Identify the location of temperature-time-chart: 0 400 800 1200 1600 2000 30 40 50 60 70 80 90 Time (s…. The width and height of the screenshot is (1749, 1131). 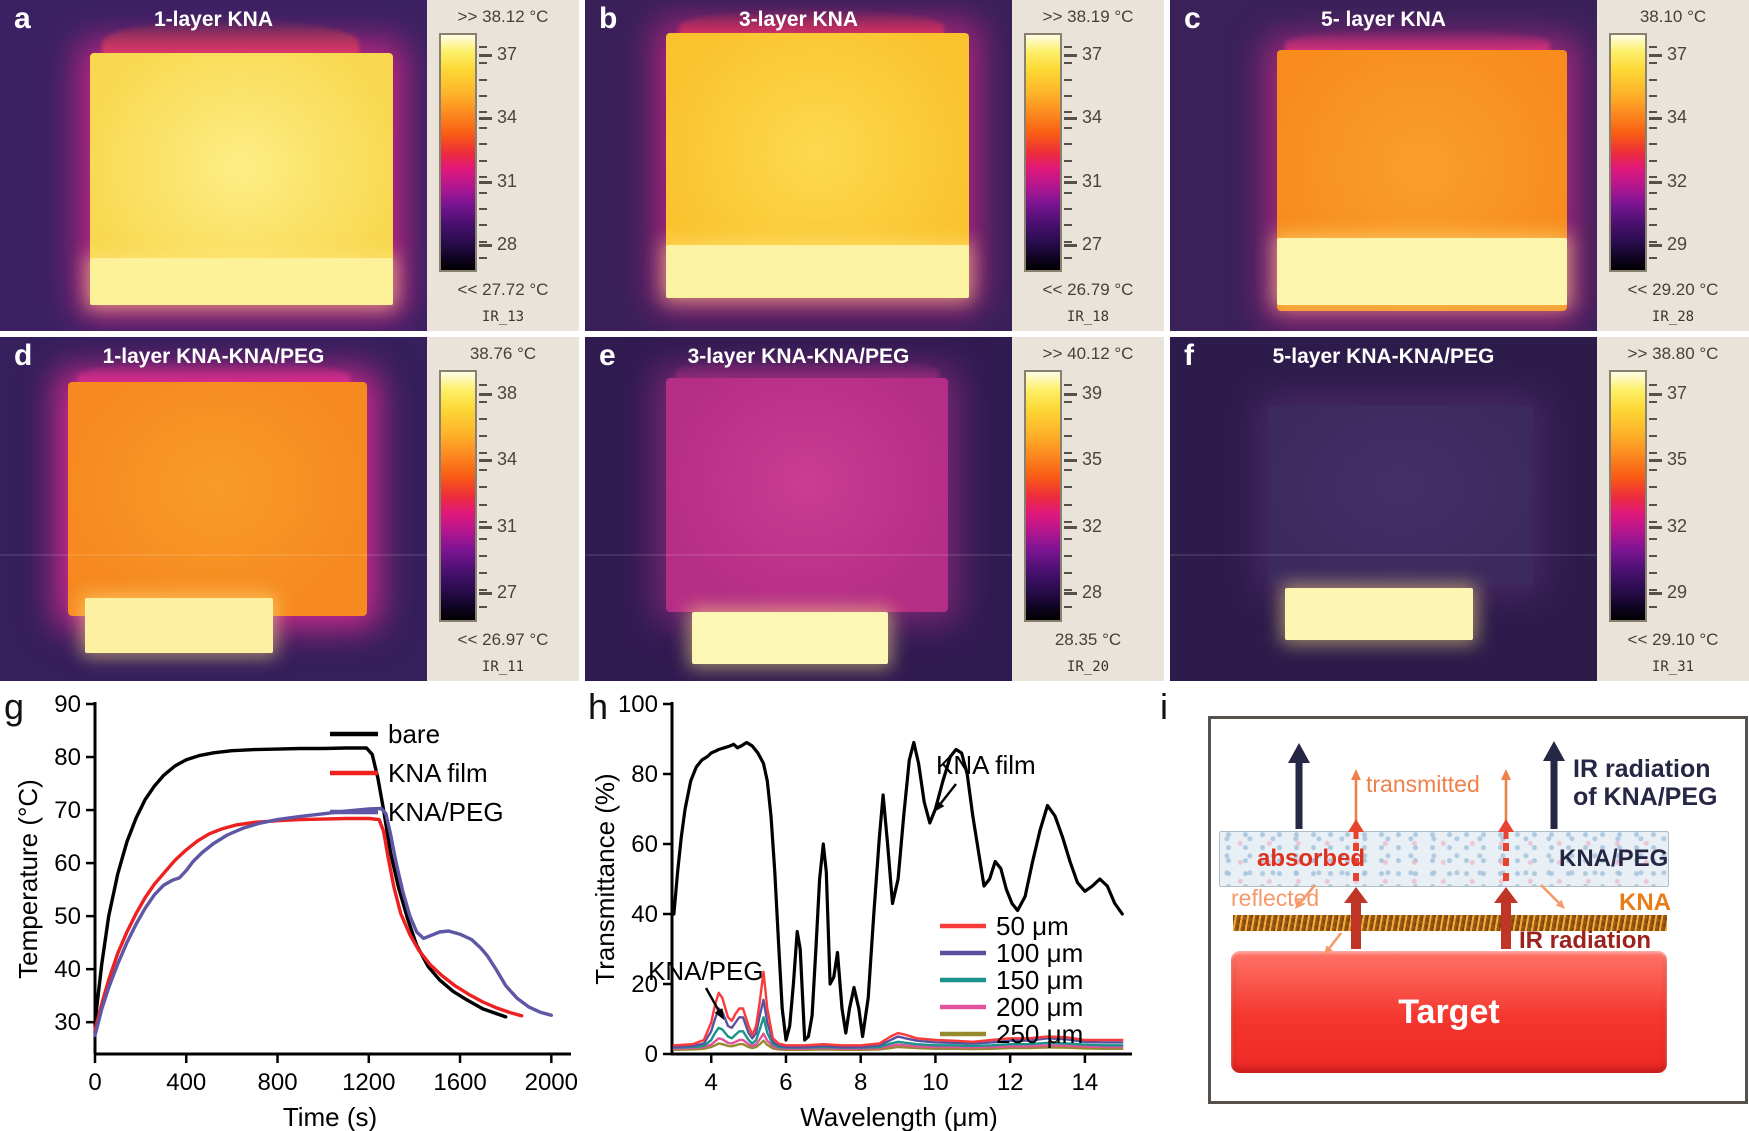
(295, 911).